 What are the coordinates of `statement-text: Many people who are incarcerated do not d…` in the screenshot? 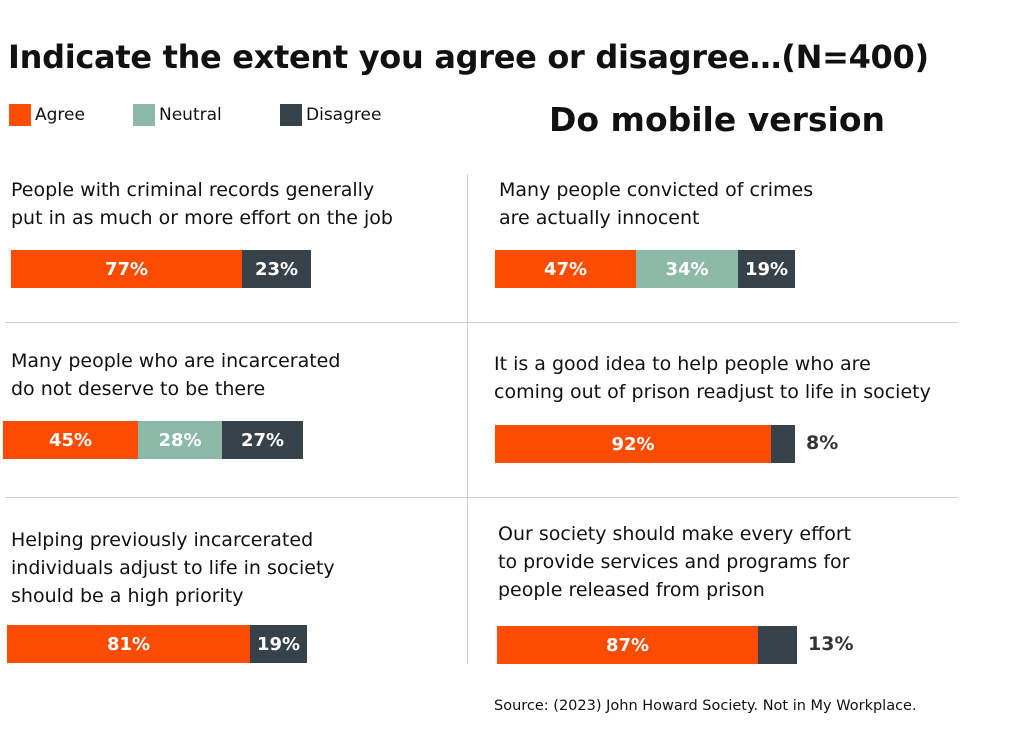 It's located at (175, 375).